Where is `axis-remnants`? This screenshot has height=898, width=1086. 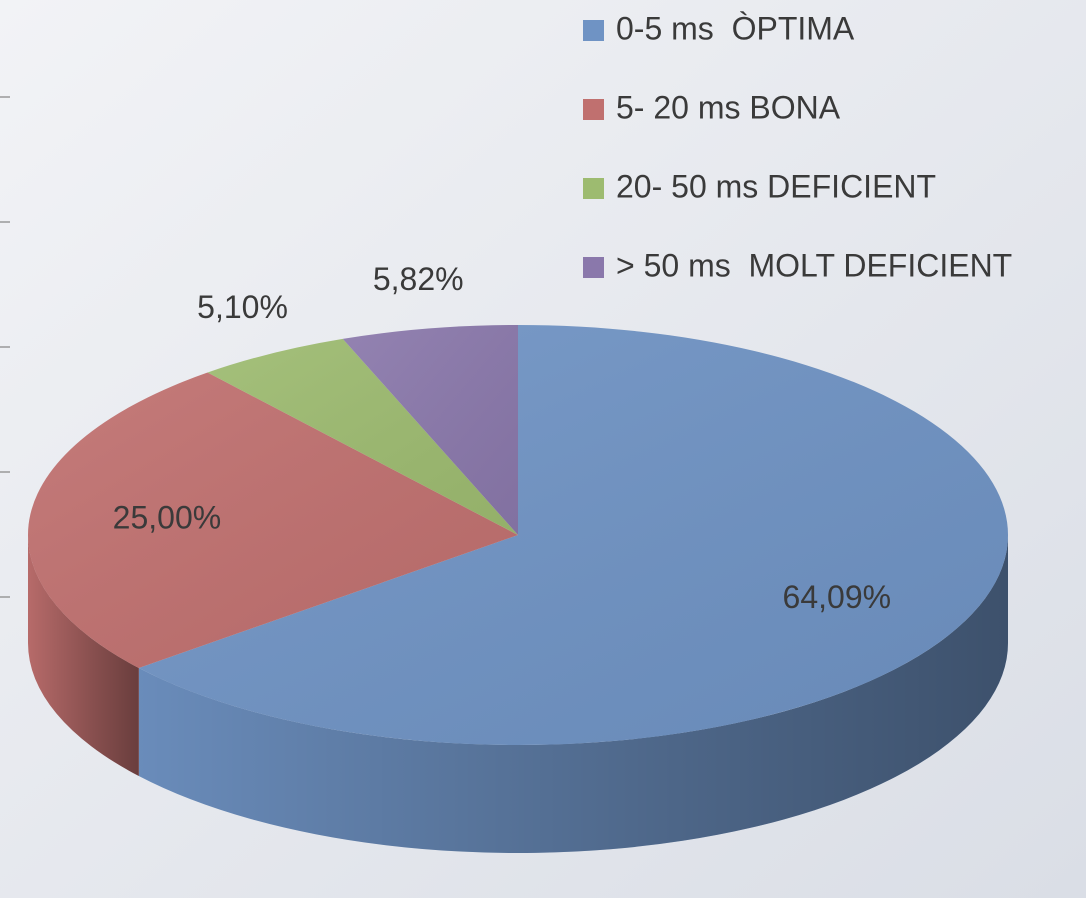
axis-remnants is located at coordinates (5, 347).